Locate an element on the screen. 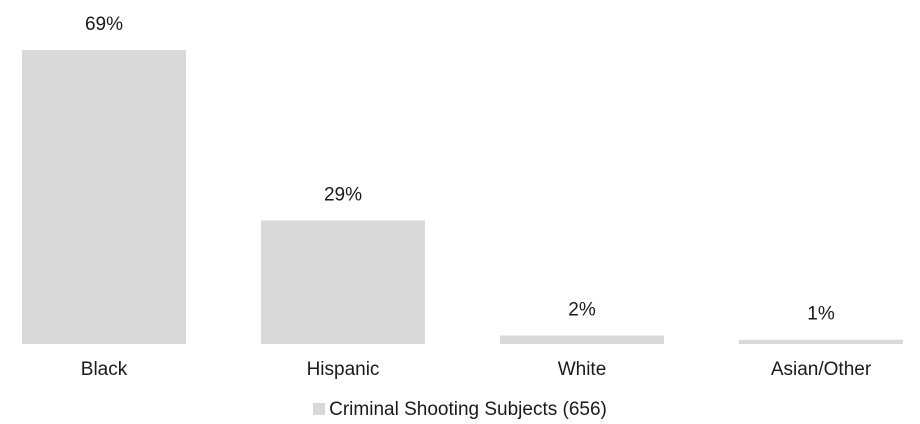 This screenshot has width=920, height=424. legend: Criminal Shooting Subjects (656) is located at coordinates (460, 410).